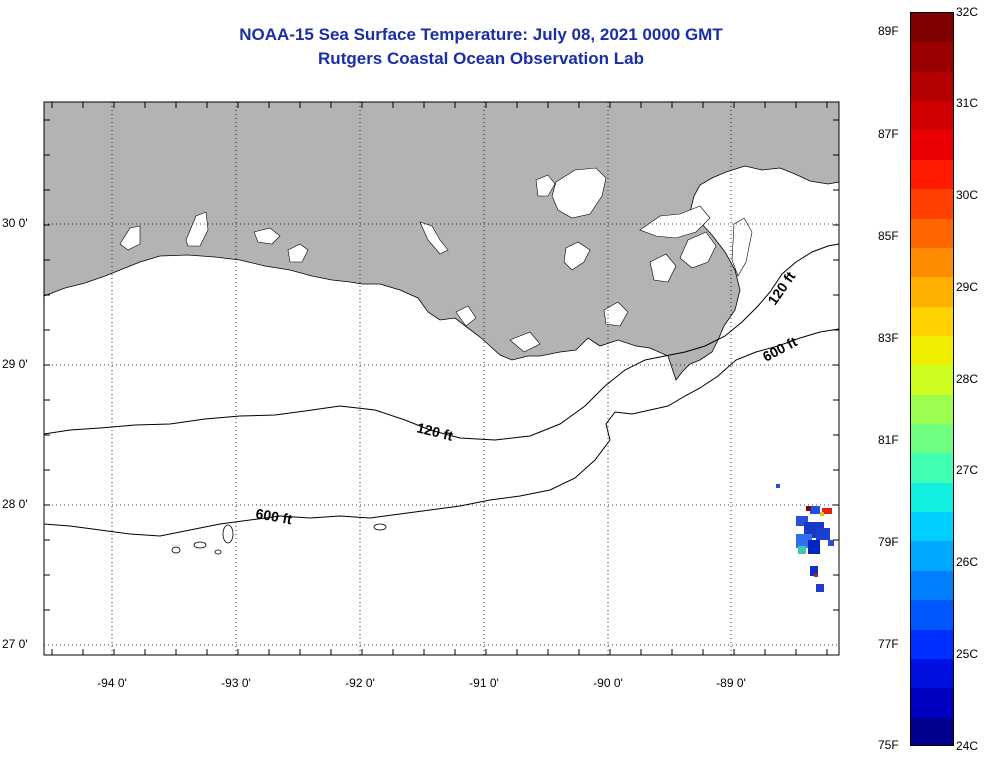 Image resolution: width=992 pixels, height=761 pixels. I want to click on temperature-colorbar, so click(932, 379).